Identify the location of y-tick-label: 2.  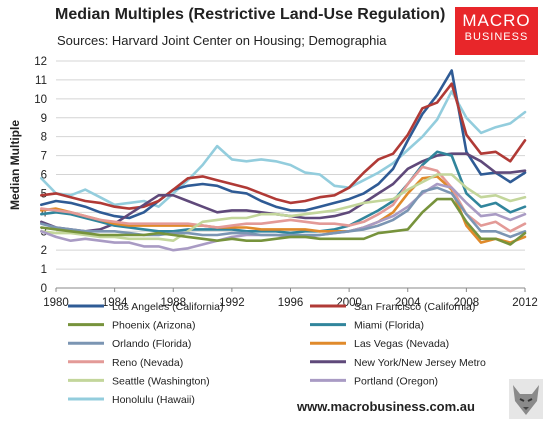
(44, 251).